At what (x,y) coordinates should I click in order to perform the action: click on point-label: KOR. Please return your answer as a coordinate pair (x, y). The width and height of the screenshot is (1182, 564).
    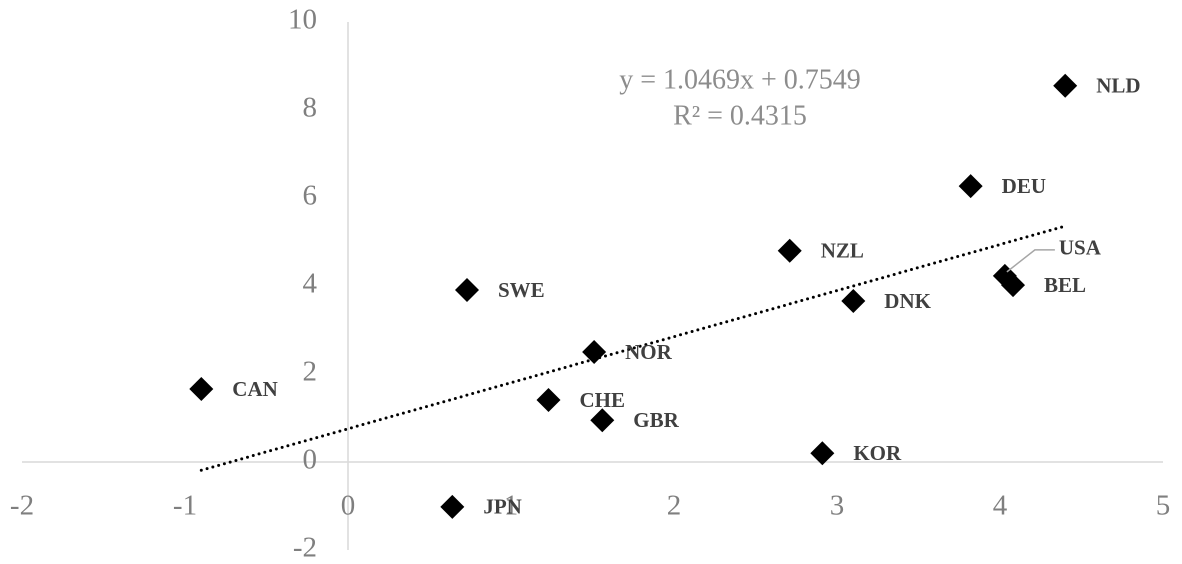
    Looking at the image, I should click on (877, 453).